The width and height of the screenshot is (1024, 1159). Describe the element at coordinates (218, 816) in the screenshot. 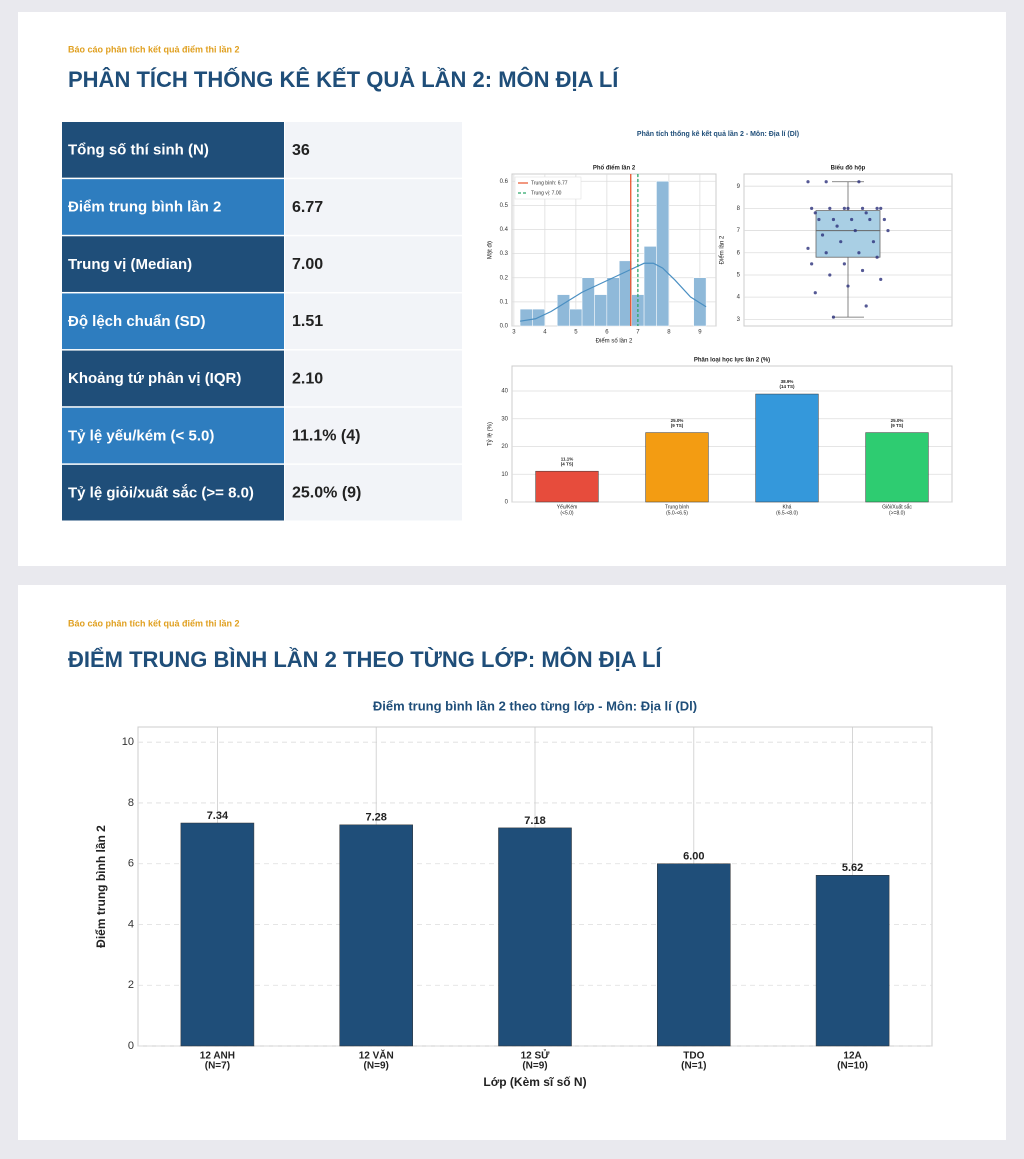

I see `value-label: 7.34` at that location.